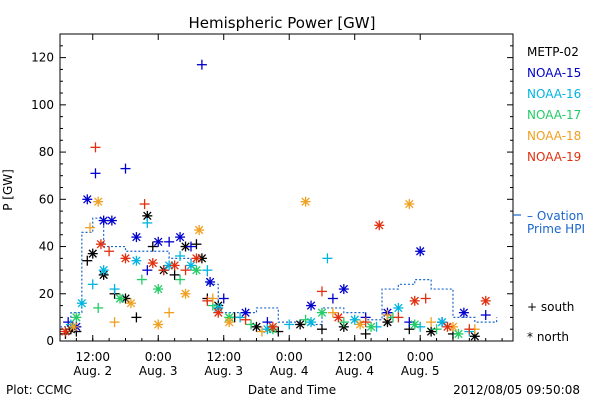 The height and width of the screenshot is (400, 600). What do you see at coordinates (516, 390) in the screenshot?
I see `plot-timestamp: 2012/08/05 09:50:08` at bounding box center [516, 390].